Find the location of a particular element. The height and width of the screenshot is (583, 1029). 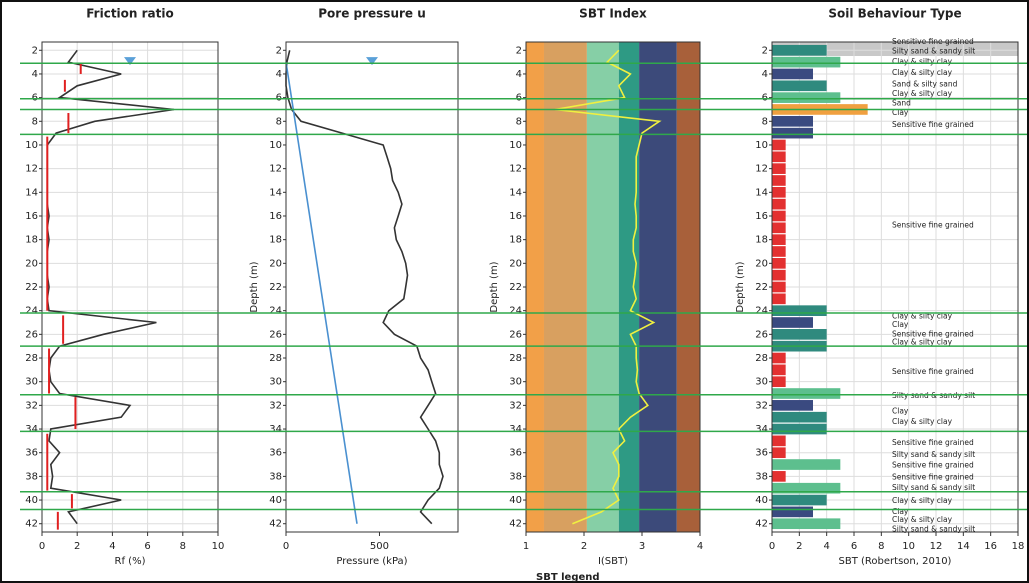

x-tick-label: 18 is located at coordinates (1018, 546).